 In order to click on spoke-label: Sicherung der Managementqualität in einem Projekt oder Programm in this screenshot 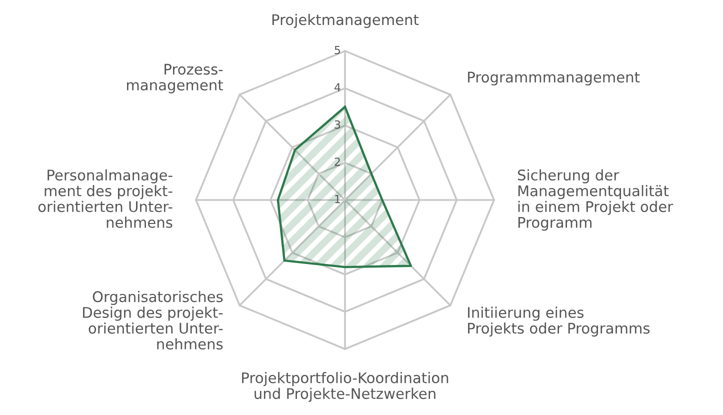, I will do `click(596, 200)`.